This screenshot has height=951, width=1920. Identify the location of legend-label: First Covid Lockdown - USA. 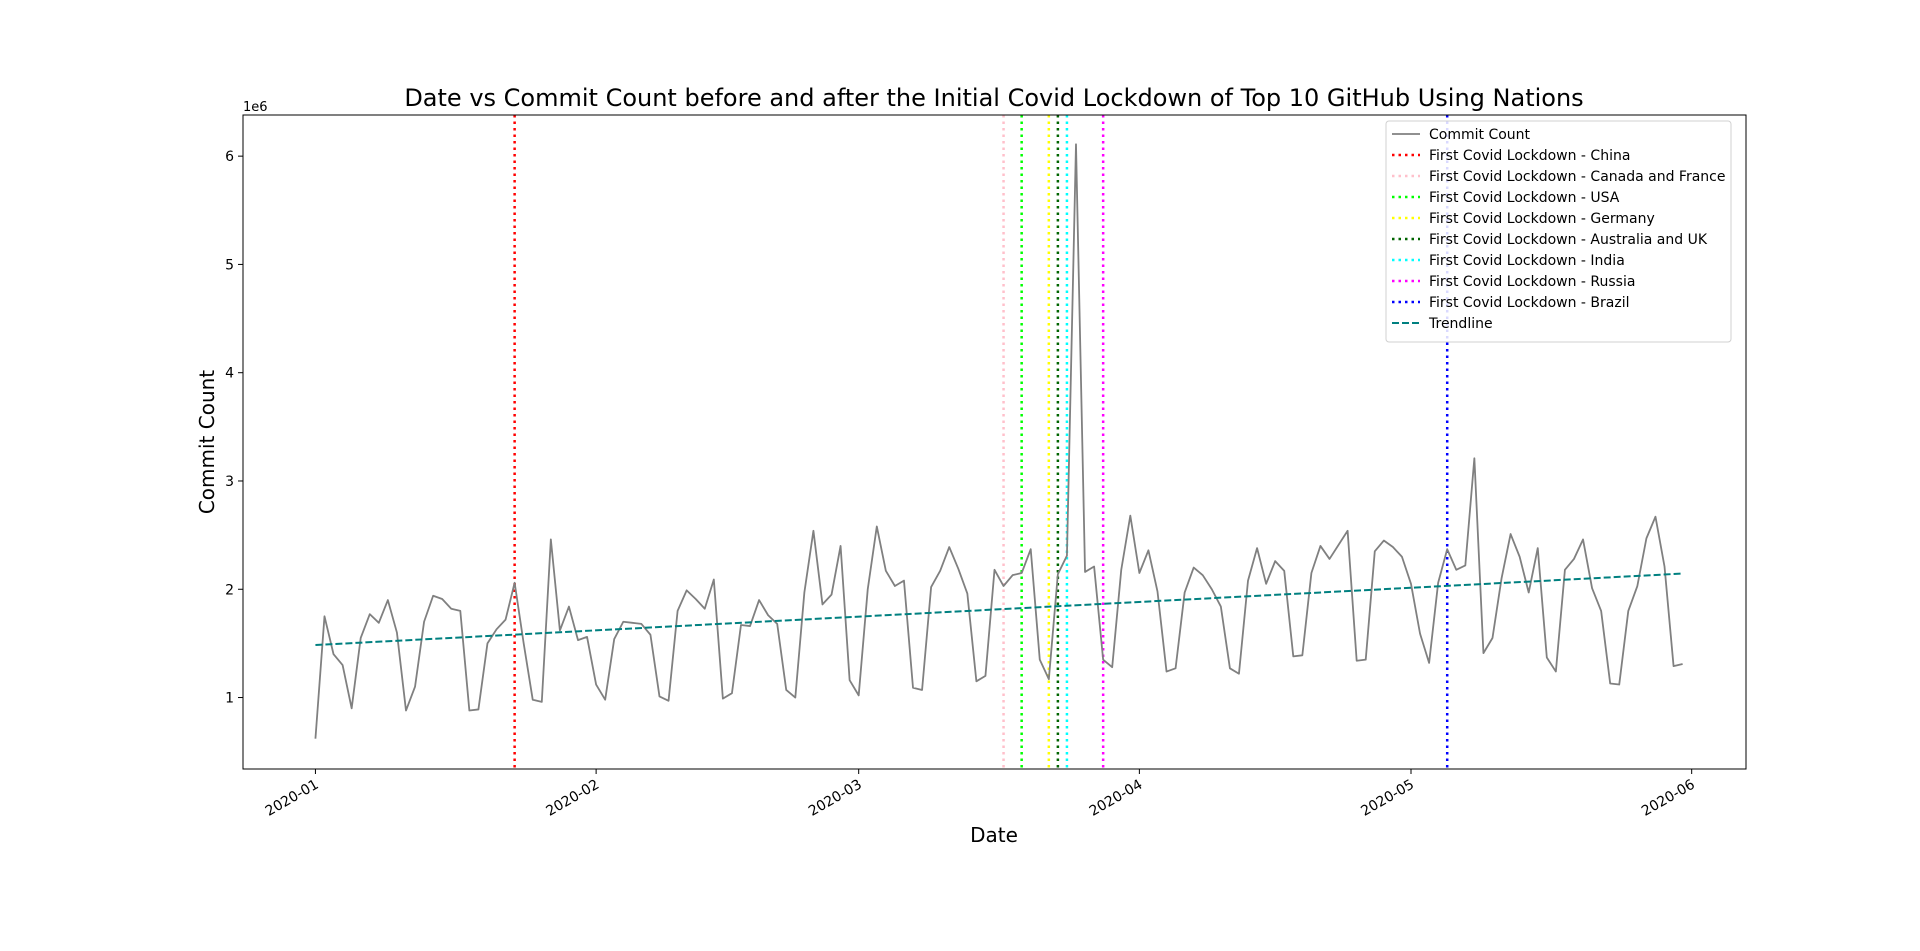
(1524, 198).